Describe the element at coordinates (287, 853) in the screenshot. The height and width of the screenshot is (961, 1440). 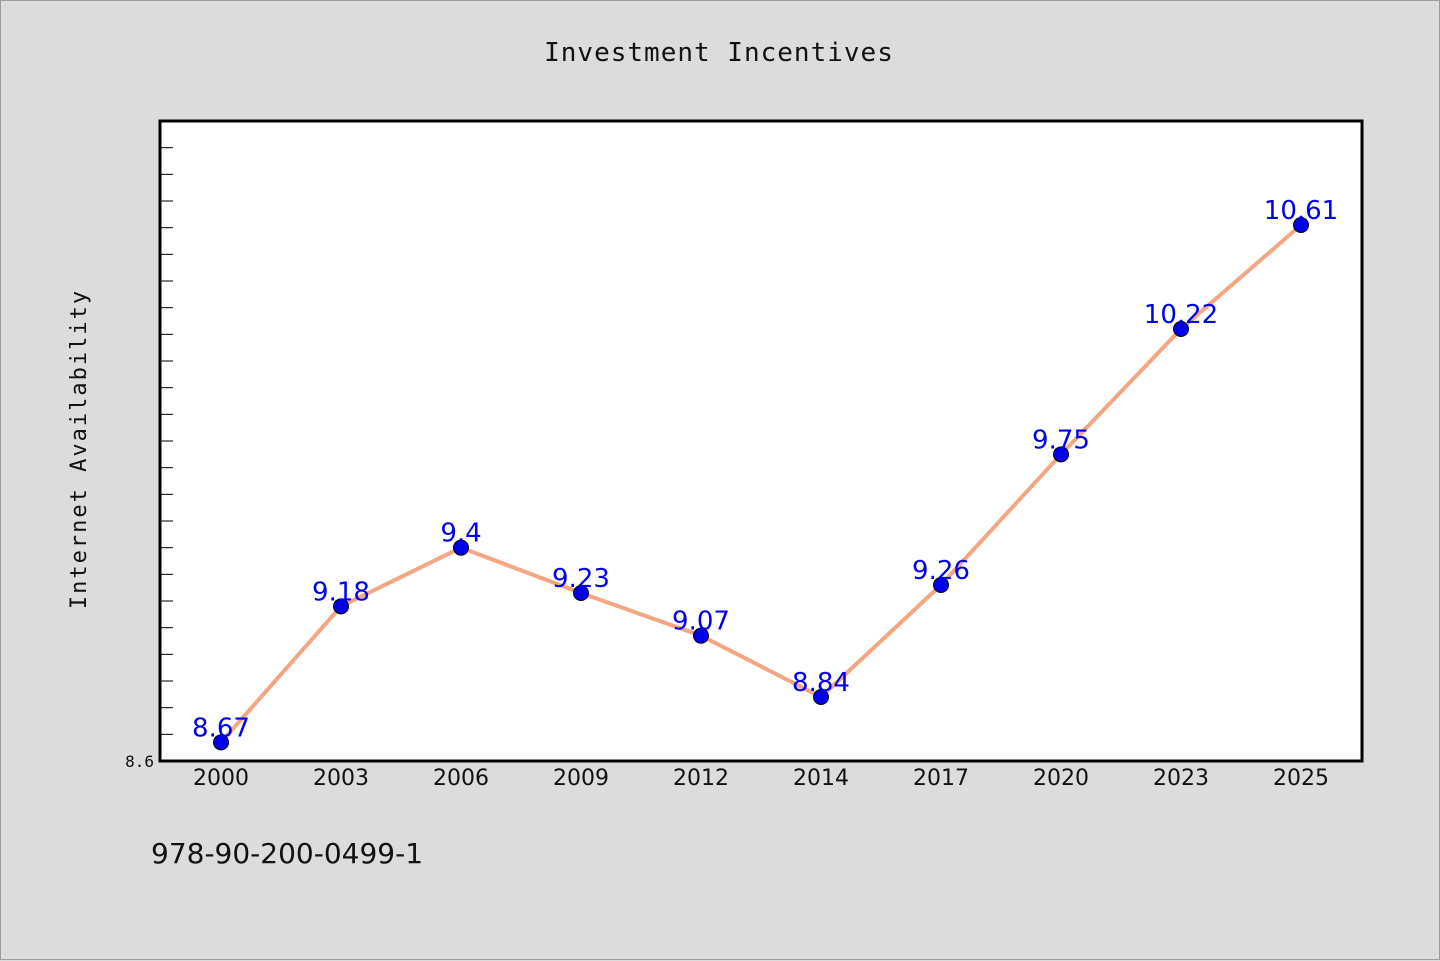
I see `isbn-footer: 978-90-200-0499-1` at that location.